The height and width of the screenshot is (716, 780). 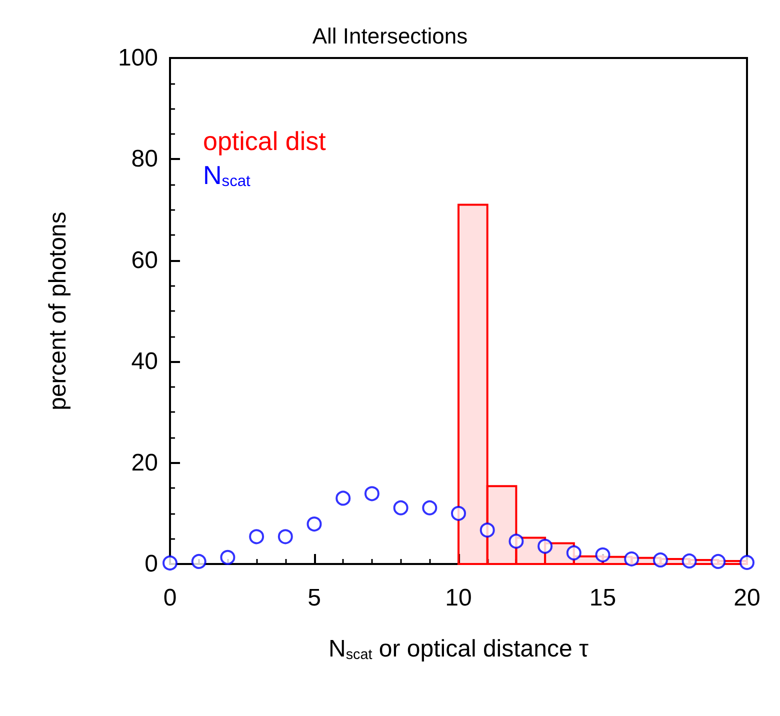 What do you see at coordinates (458, 598) in the screenshot?
I see `x-tick-label: 10` at bounding box center [458, 598].